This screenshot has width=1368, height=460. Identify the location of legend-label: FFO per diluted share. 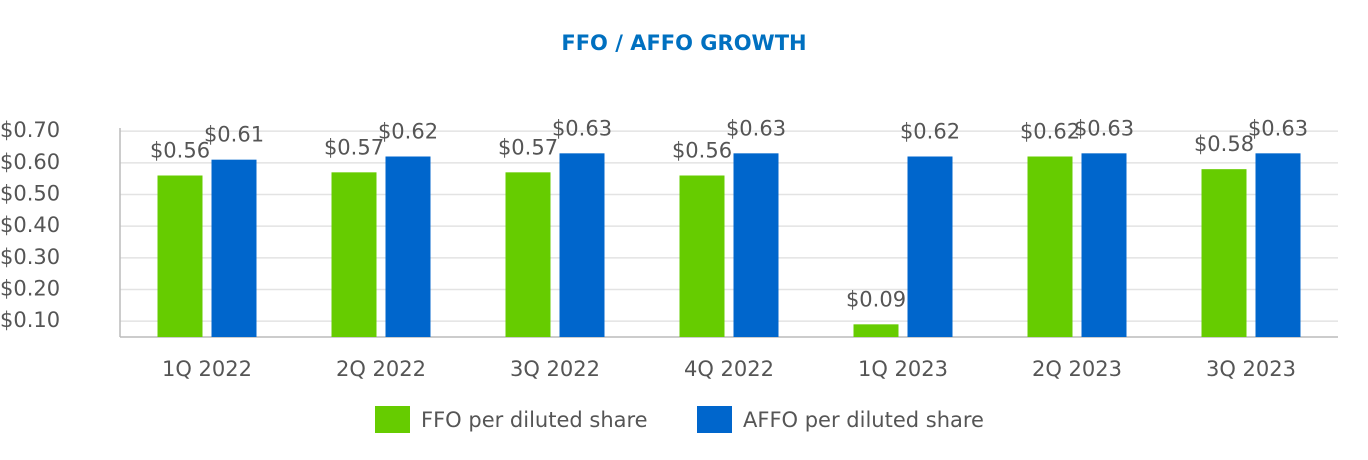
(534, 420).